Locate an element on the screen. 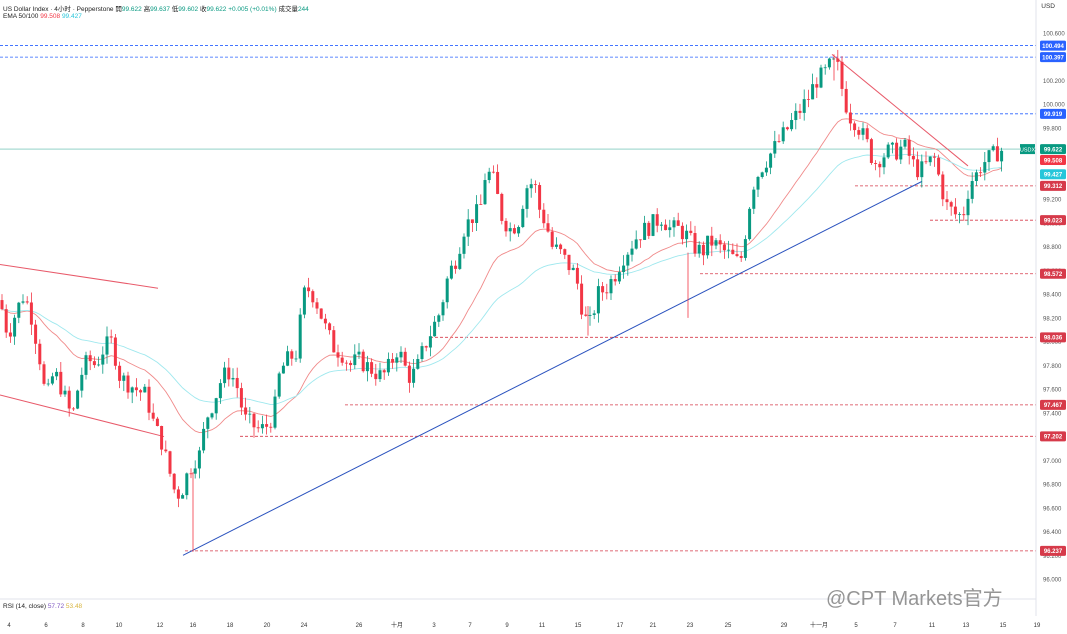 This screenshot has width=1067, height=634. x-tick-label: 20 is located at coordinates (267, 626).